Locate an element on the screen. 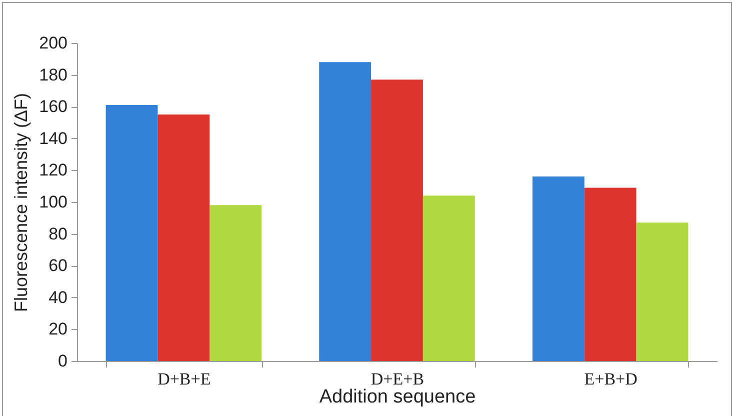 This screenshot has width=736, height=416. y-tick-label: 100 is located at coordinates (53, 202).